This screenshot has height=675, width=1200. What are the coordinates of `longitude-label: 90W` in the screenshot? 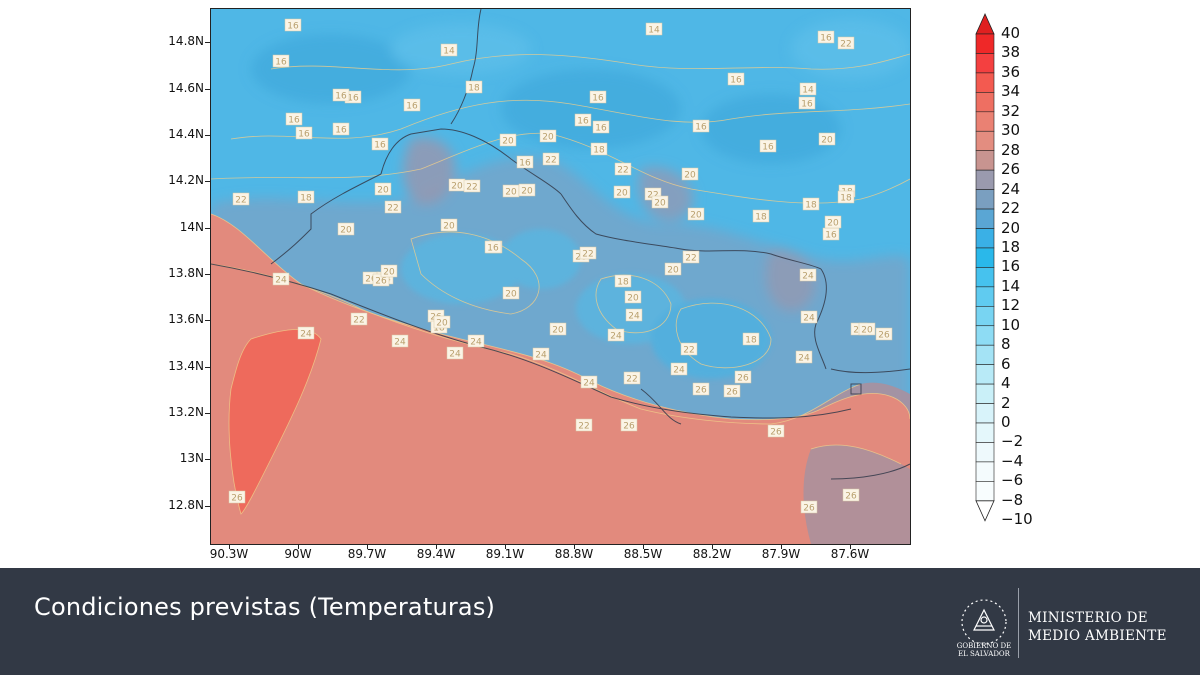 It's located at (298, 554).